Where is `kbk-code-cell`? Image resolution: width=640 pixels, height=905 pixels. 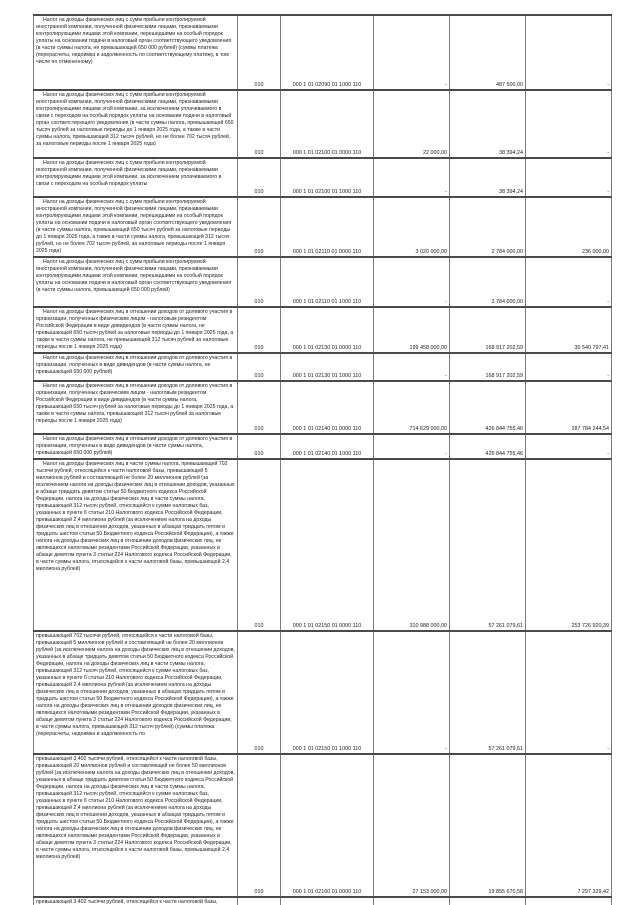 kbk-code-cell is located at coordinates (327, 901).